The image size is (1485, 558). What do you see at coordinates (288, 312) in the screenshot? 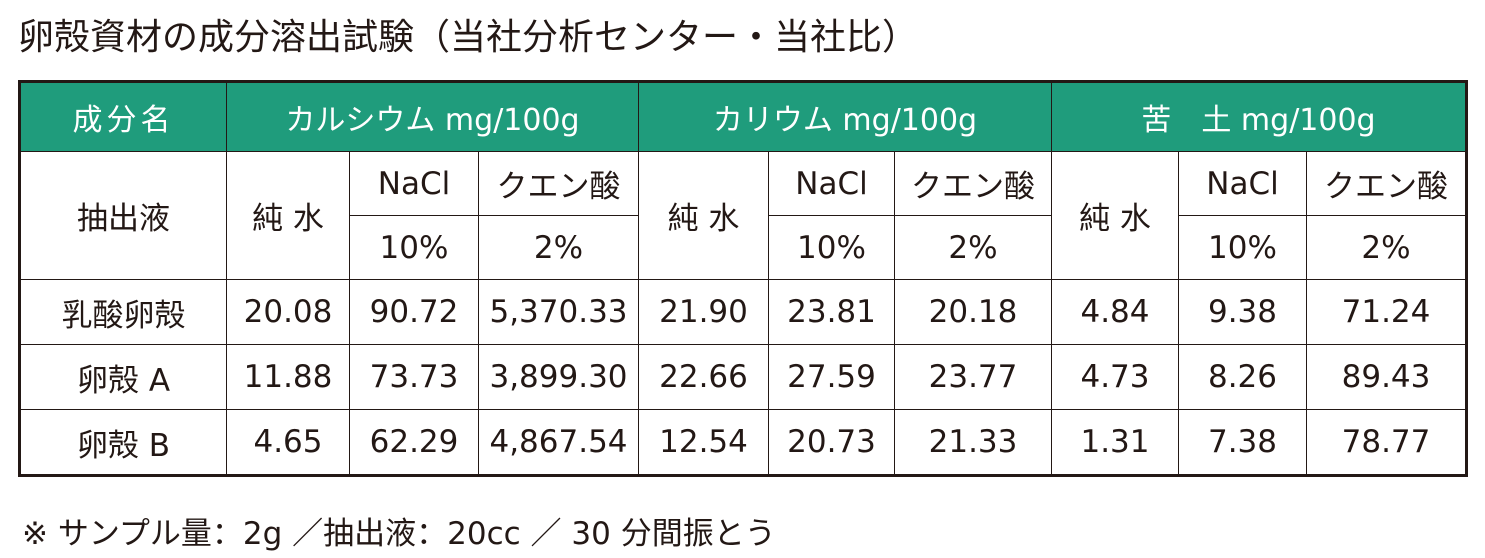
I see `value-cell: 20.08` at bounding box center [288, 312].